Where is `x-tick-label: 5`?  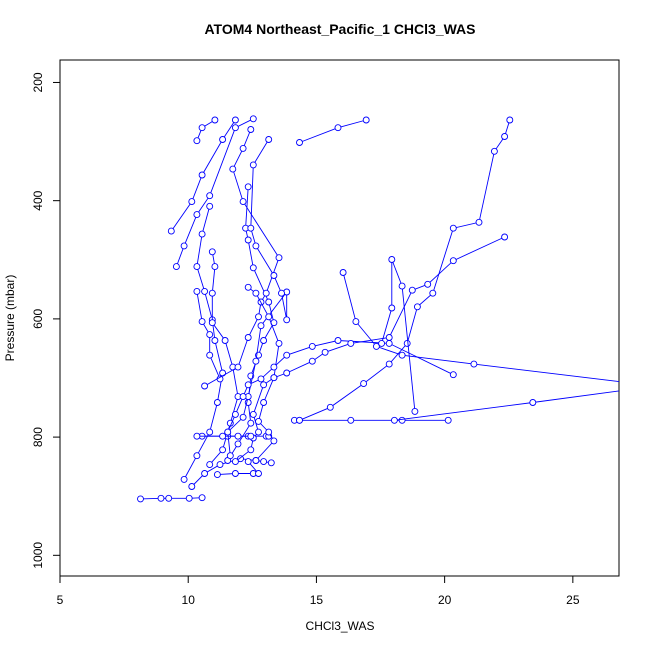
x-tick-label: 5 is located at coordinates (60, 600).